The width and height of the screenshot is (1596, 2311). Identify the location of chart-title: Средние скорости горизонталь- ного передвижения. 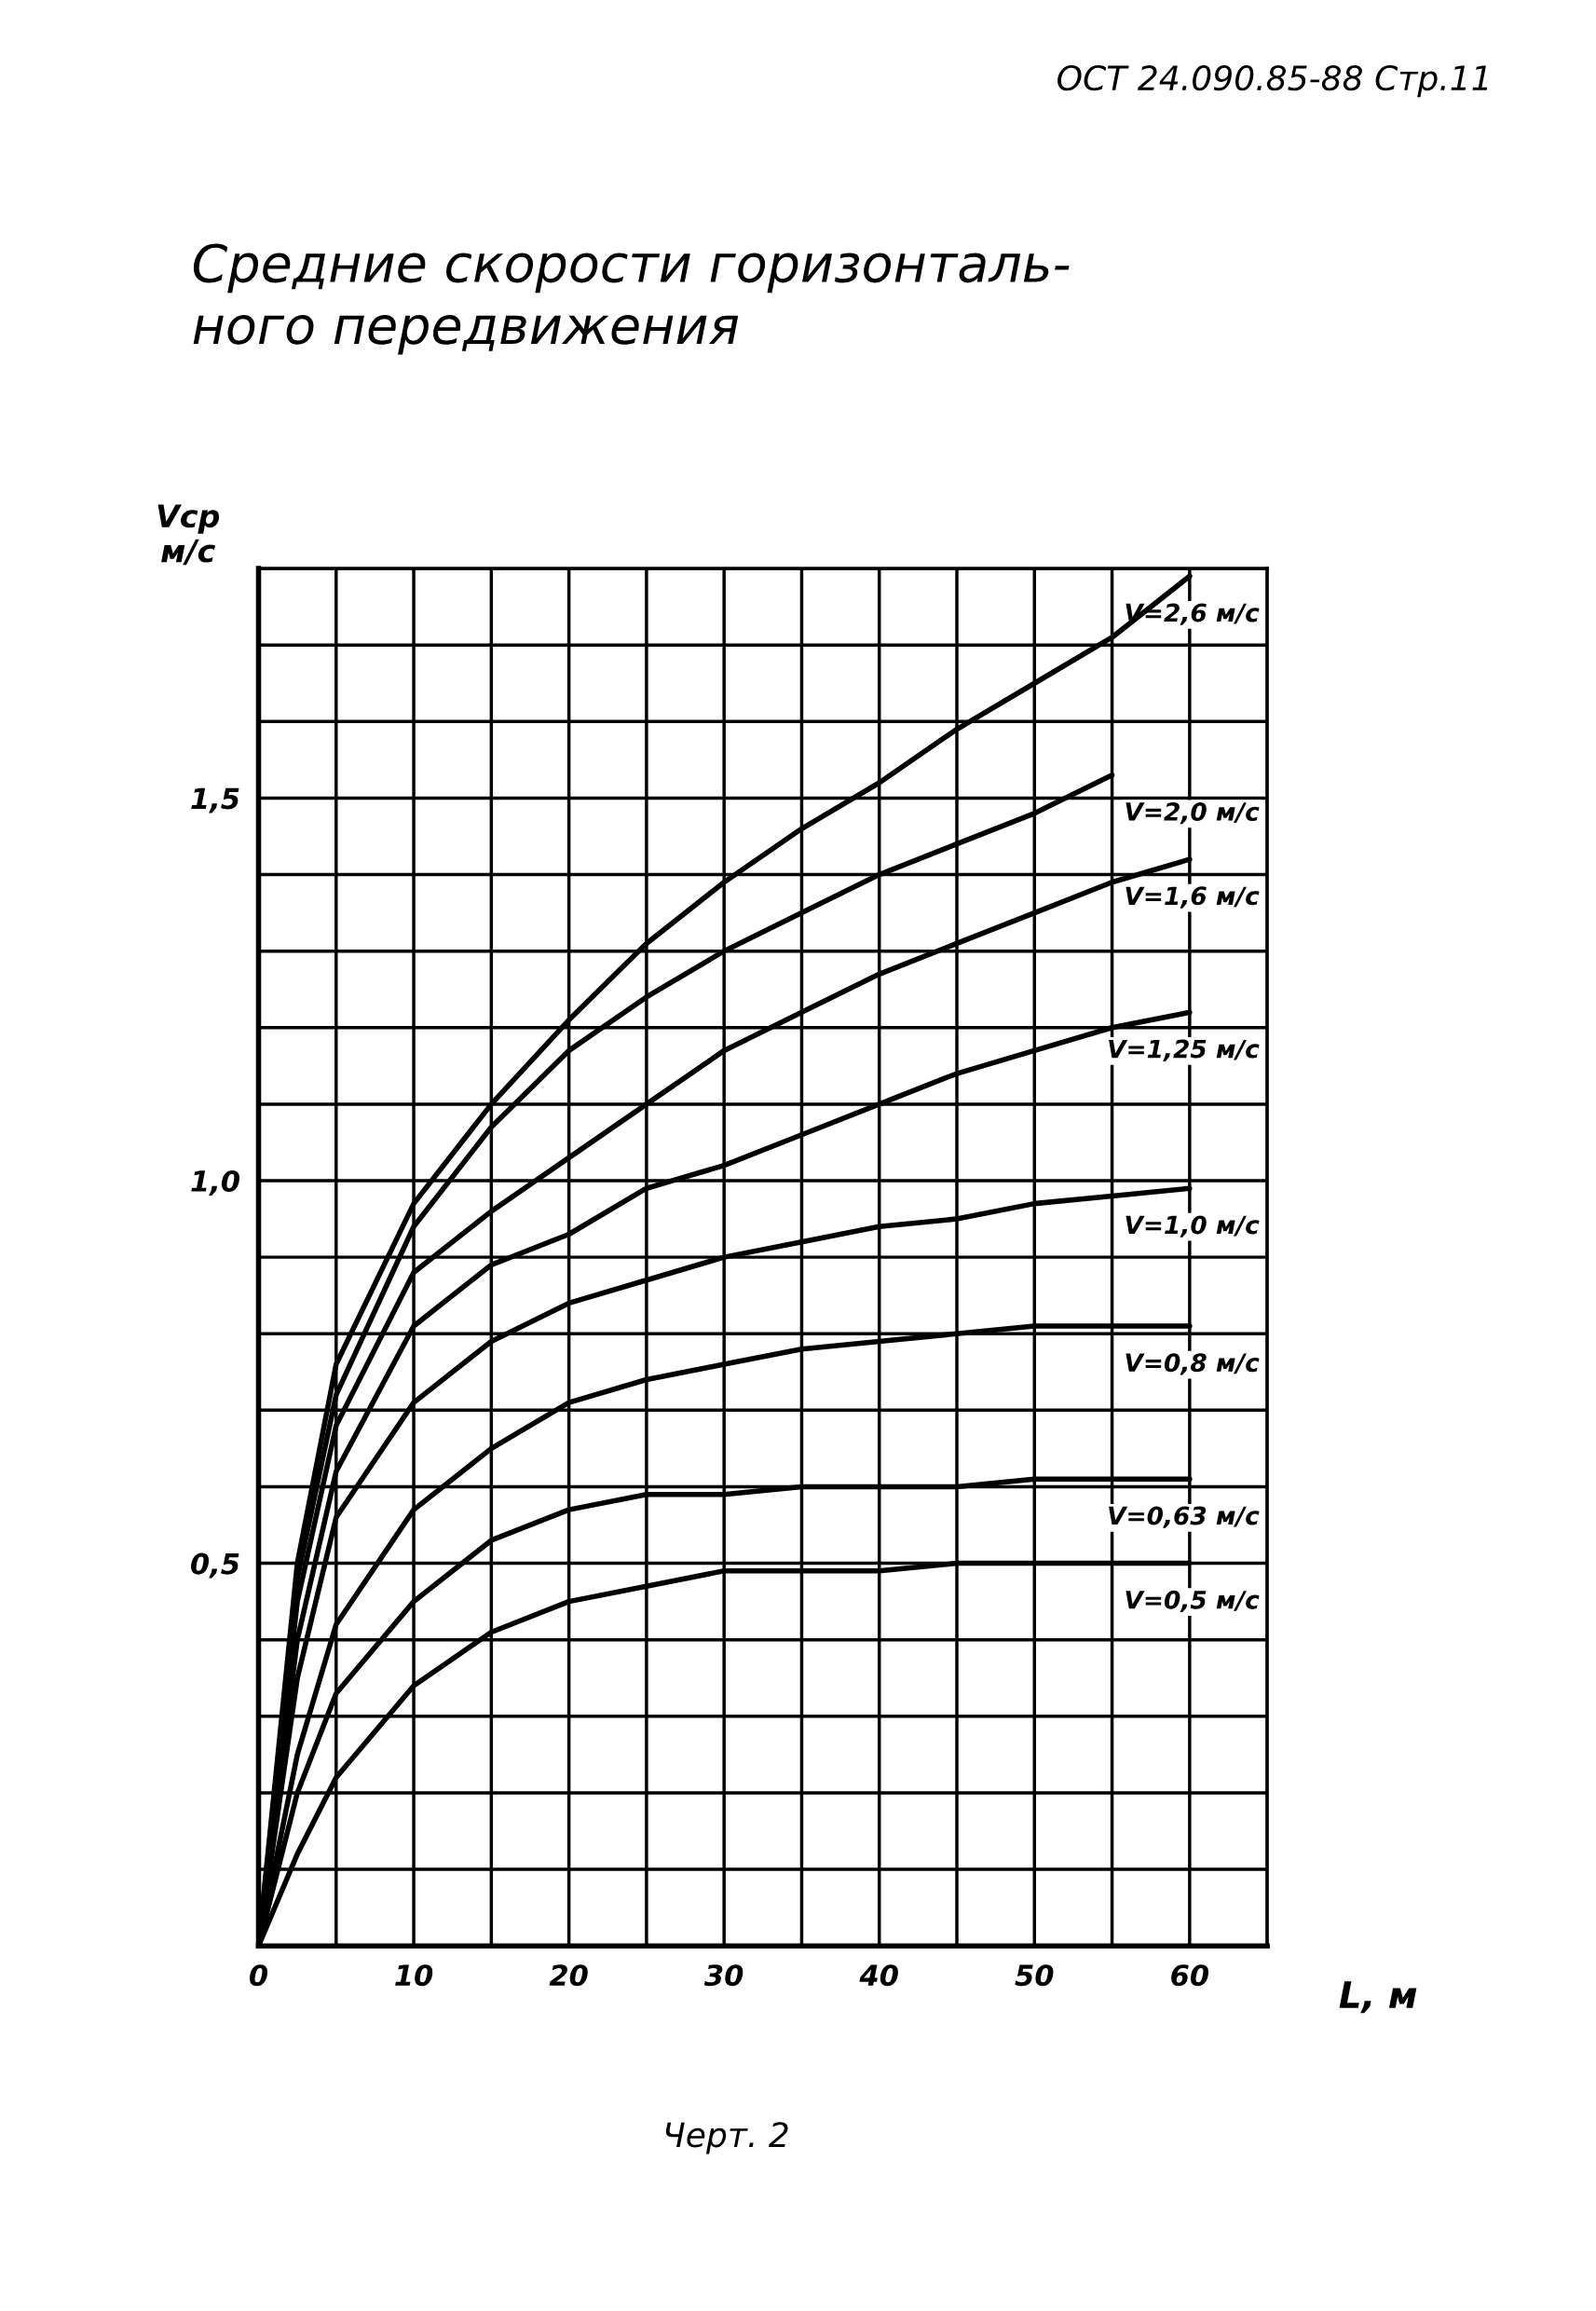
(631, 299).